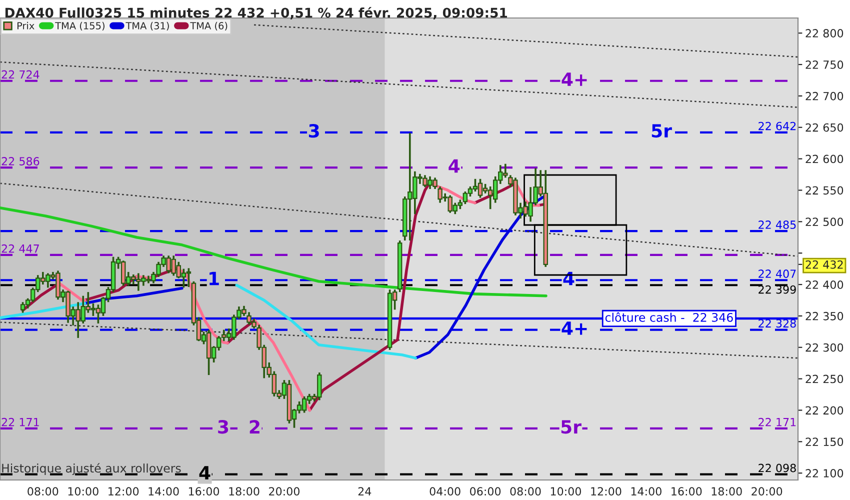 The image size is (850, 500). I want to click on annotation: 1, so click(214, 279).